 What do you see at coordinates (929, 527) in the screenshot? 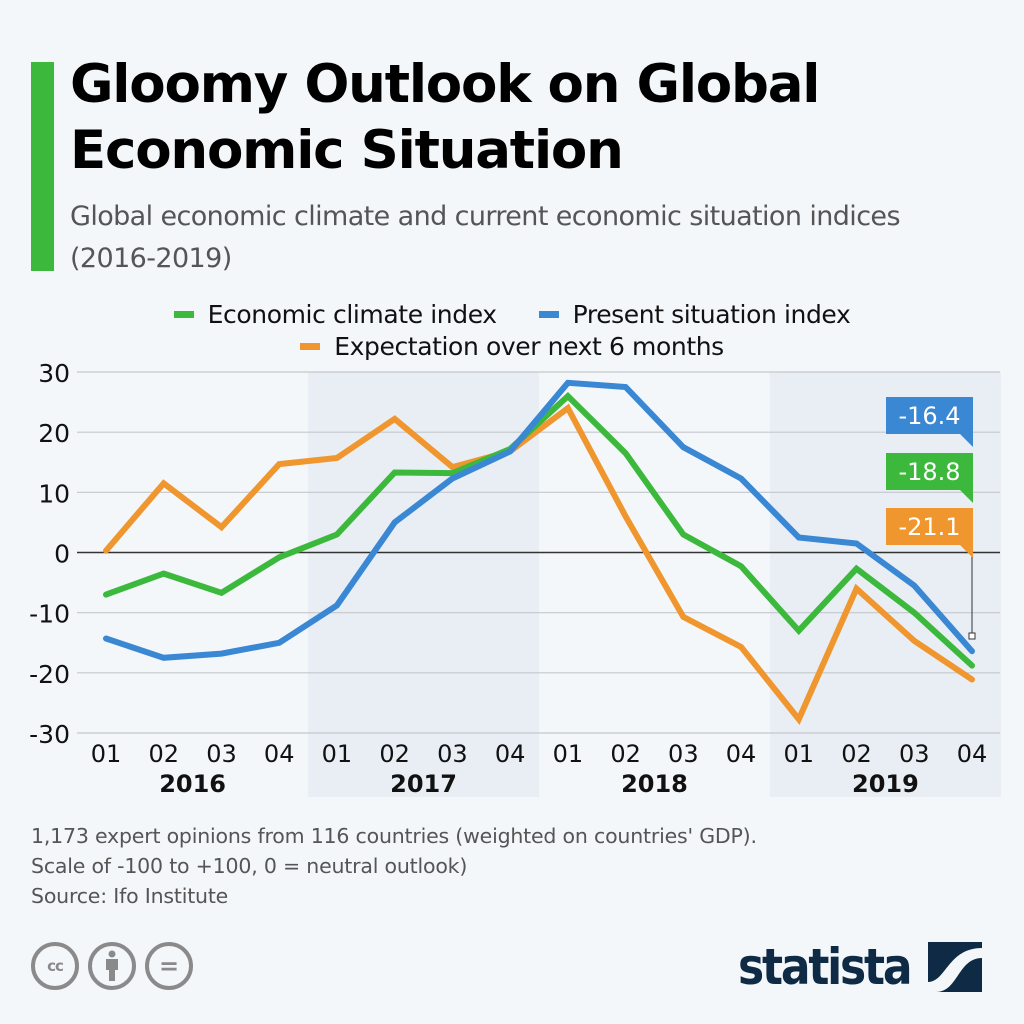
I see `value-callout-label: -21.1` at bounding box center [929, 527].